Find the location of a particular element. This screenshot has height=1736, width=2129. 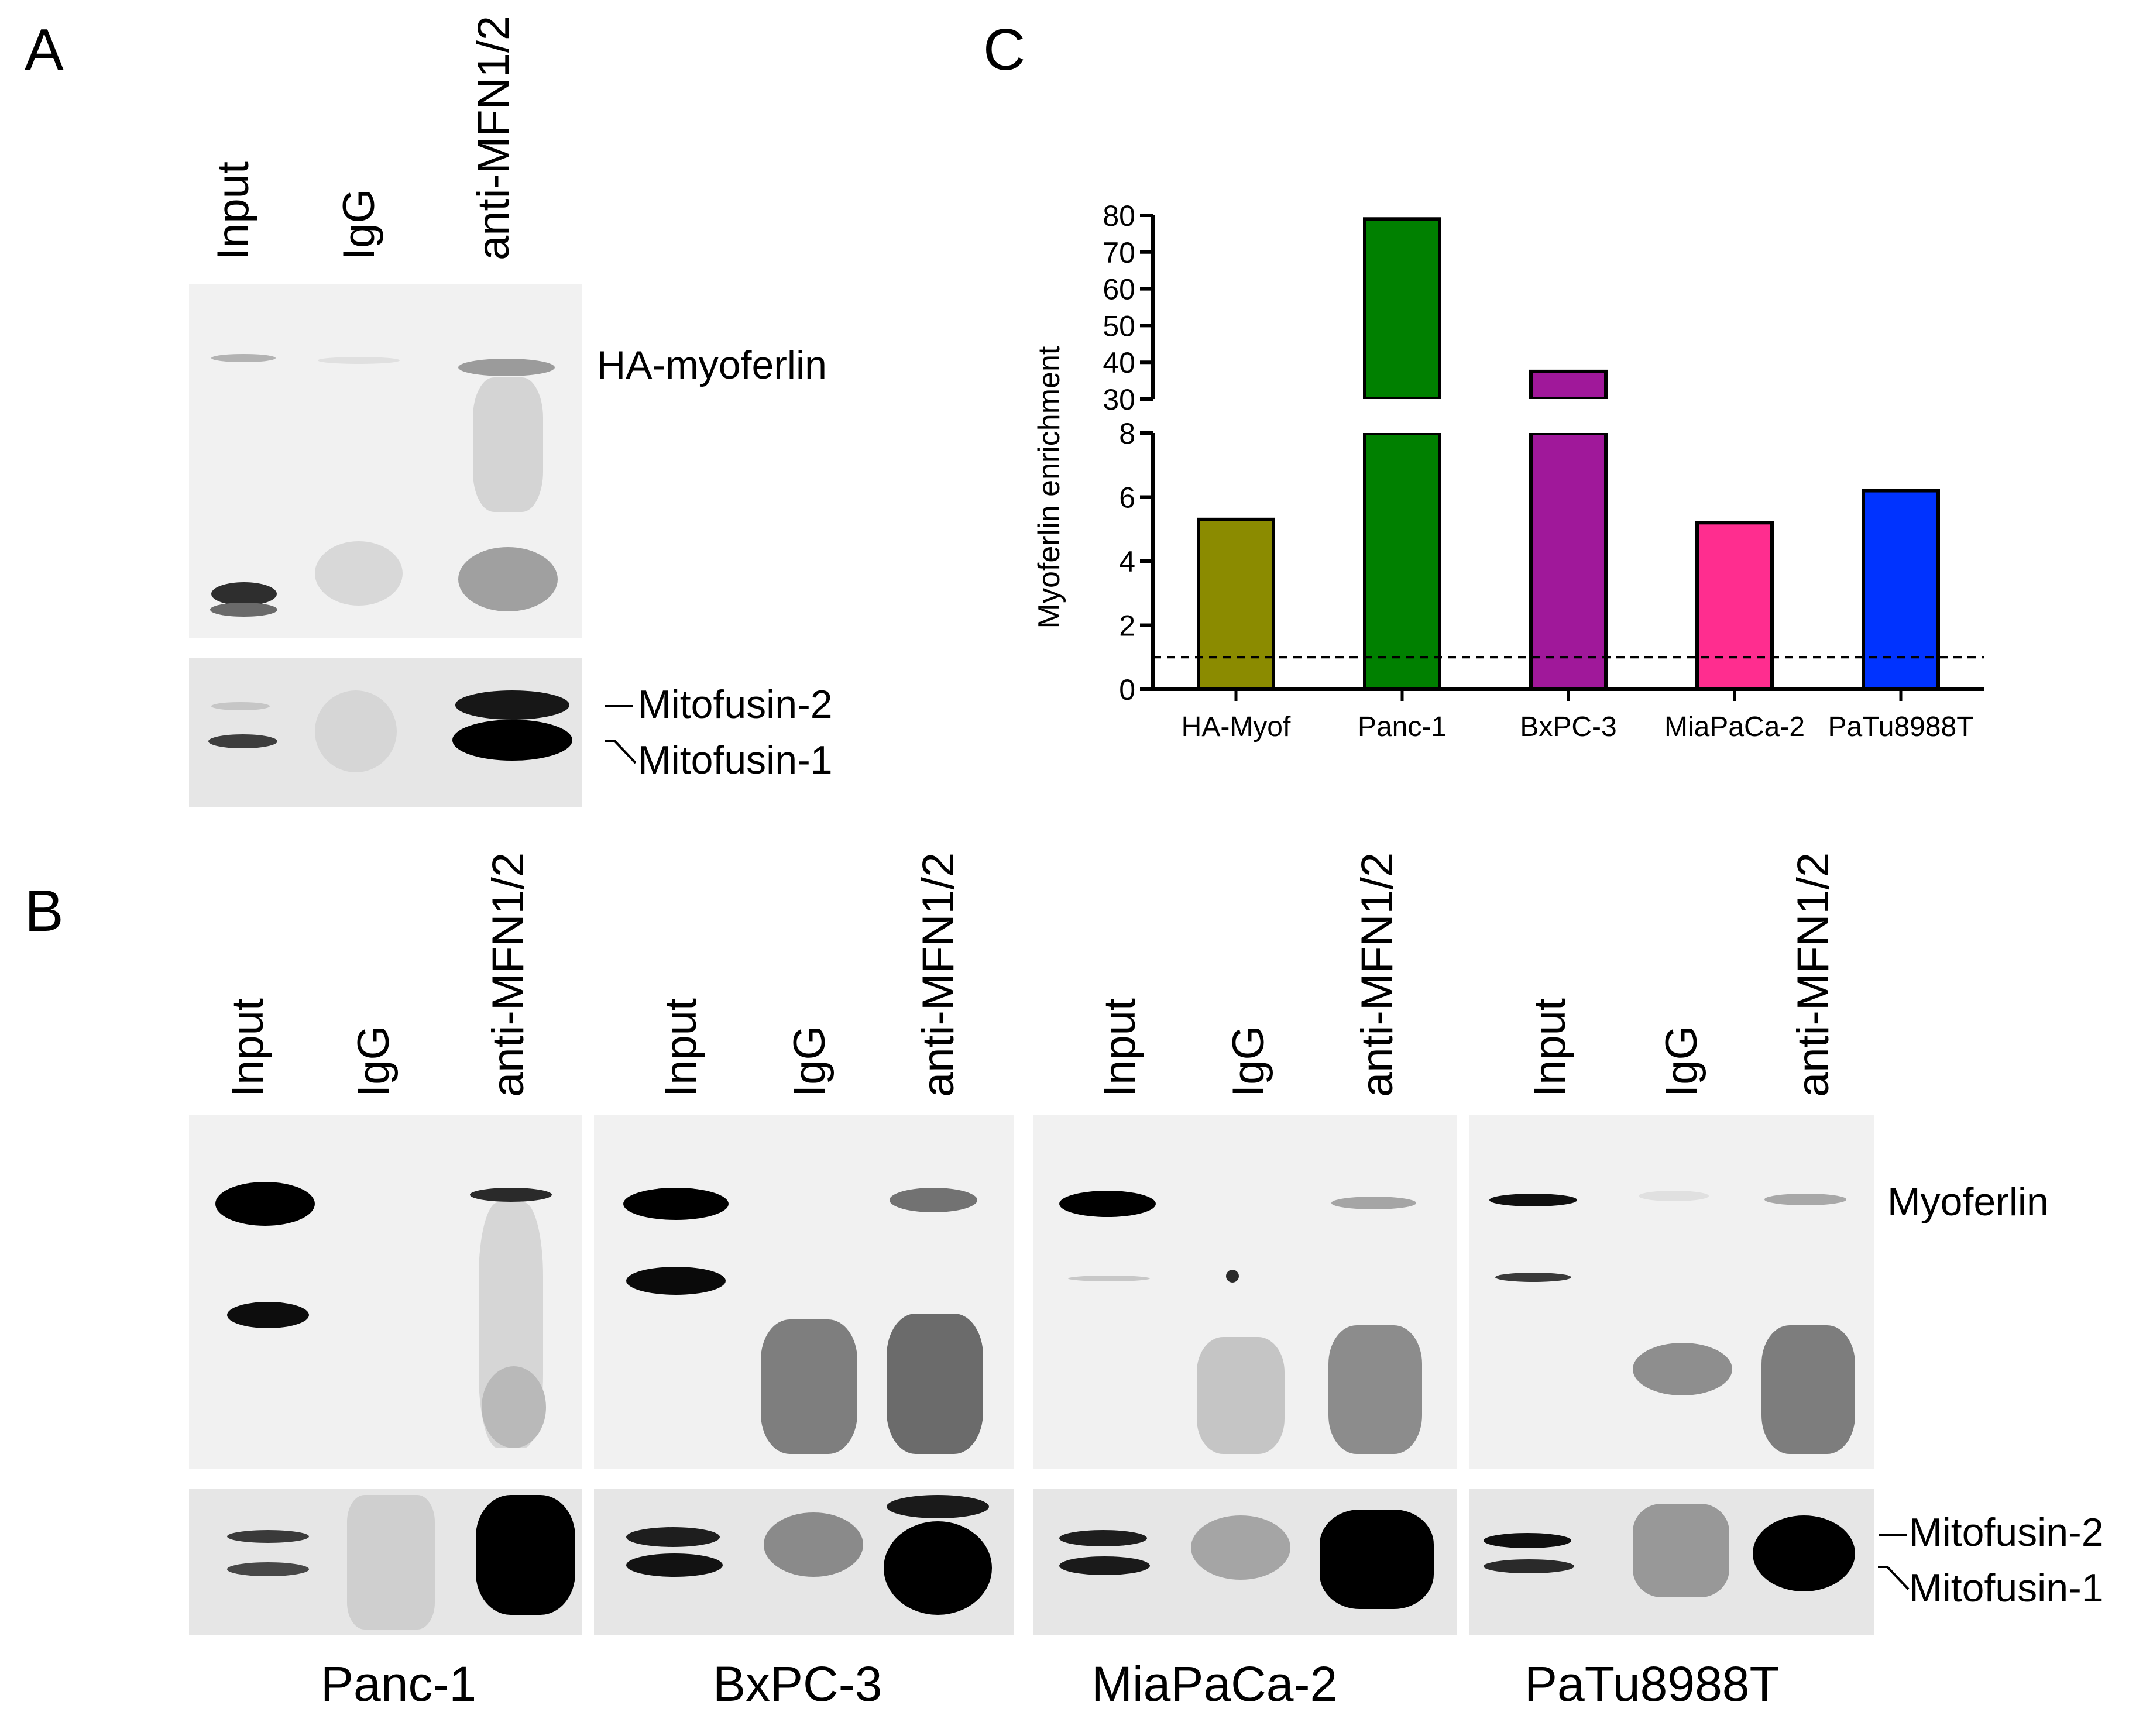

lane-label-anti-b2: anti-MFN1/2 is located at coordinates (938, 974).